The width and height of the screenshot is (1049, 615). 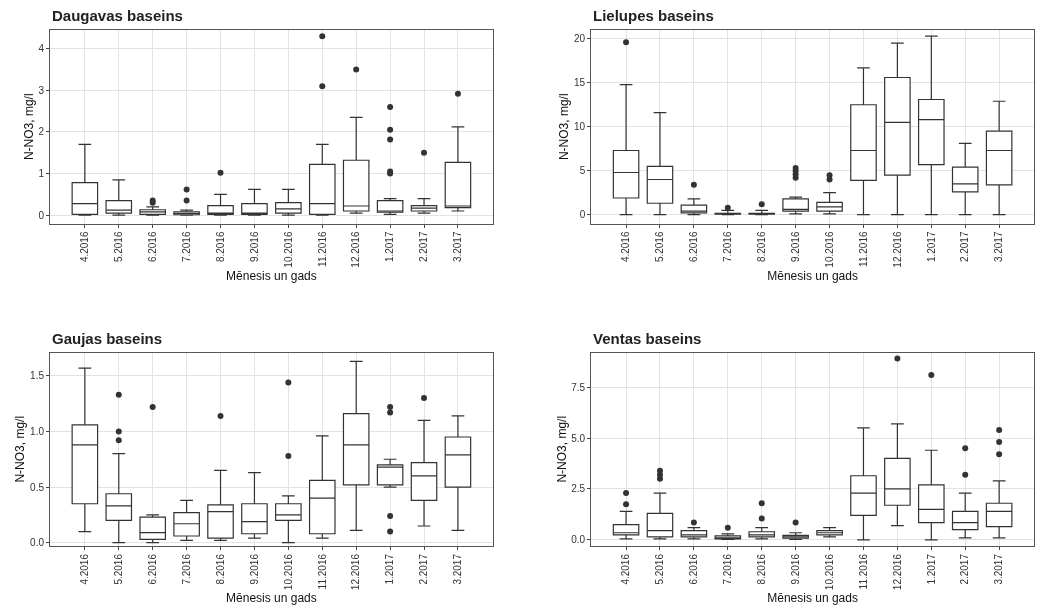 What do you see at coordinates (41, 174) in the screenshot?
I see `y-tick-label: 1` at bounding box center [41, 174].